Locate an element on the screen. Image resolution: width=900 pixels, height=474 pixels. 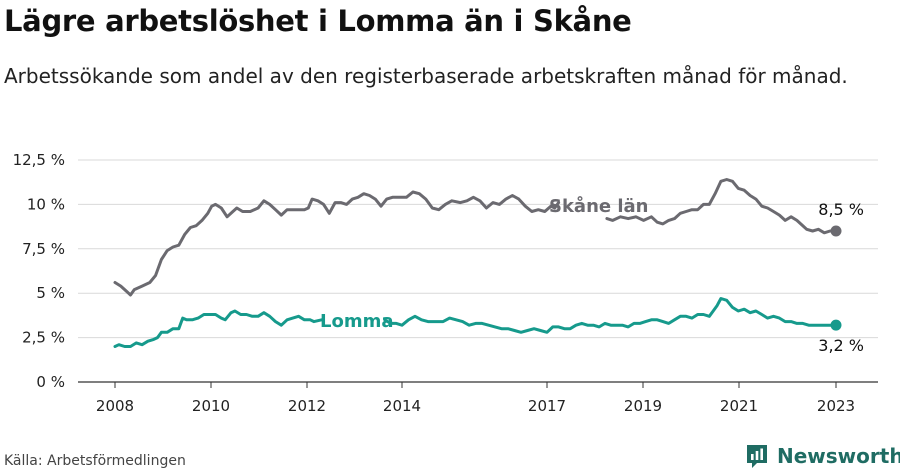
source-note: Källa: Arbetsförmedlingen is located at coordinates (95, 461).